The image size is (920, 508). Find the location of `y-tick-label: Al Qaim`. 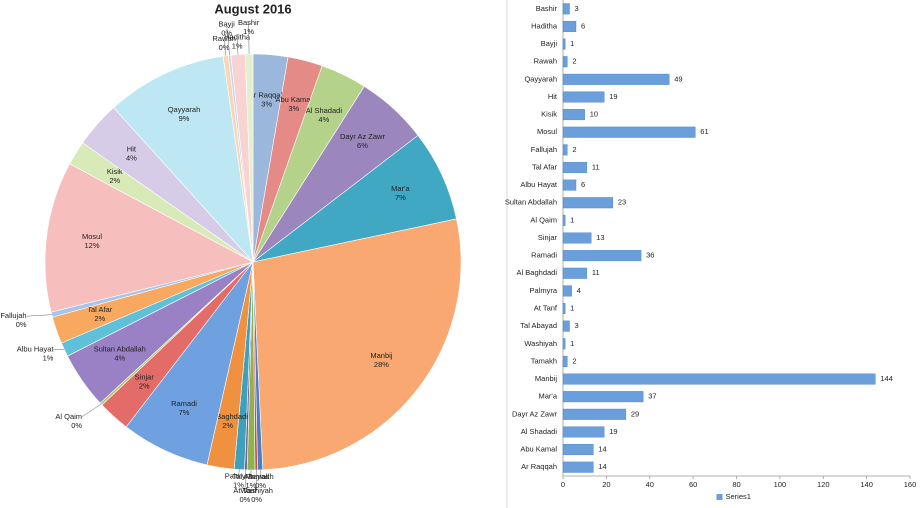

y-tick-label: Al Qaim is located at coordinates (543, 219).